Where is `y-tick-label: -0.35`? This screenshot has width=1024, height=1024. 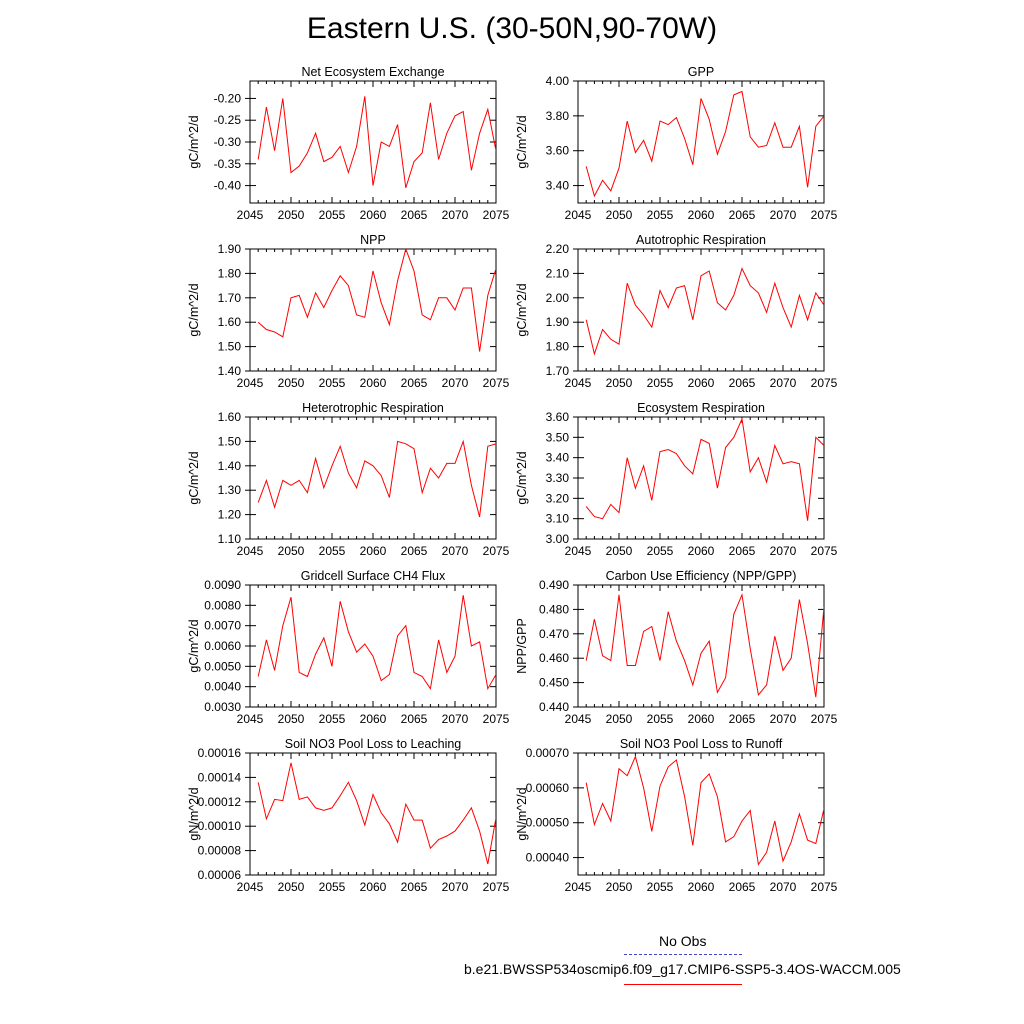
y-tick-label: -0.35 is located at coordinates (228, 164).